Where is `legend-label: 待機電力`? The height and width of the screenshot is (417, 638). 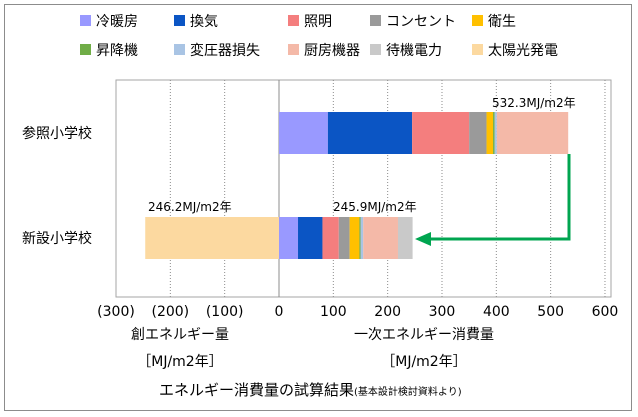 legend-label: 待機電力 is located at coordinates (414, 51).